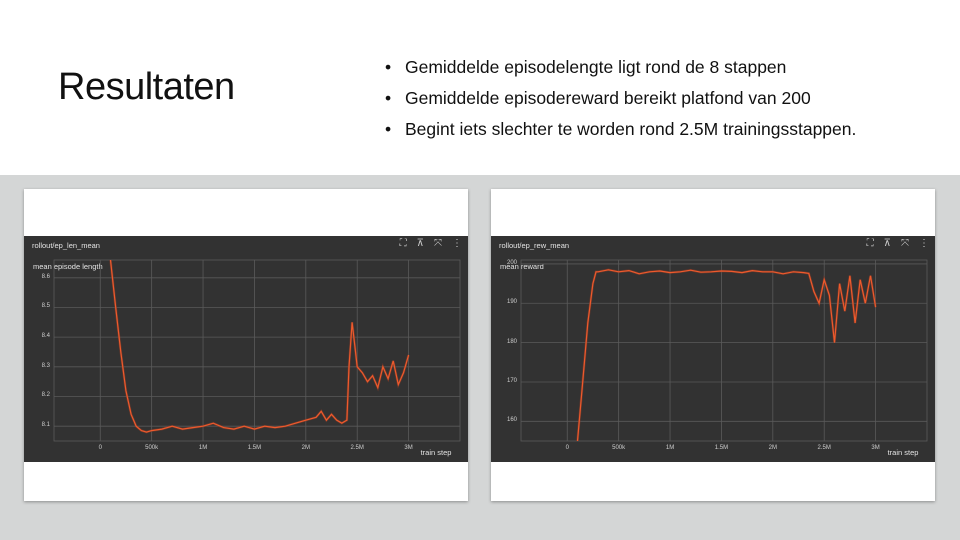  Describe the element at coordinates (45, 336) in the screenshot. I see `y-tick-label: 8.4` at that location.